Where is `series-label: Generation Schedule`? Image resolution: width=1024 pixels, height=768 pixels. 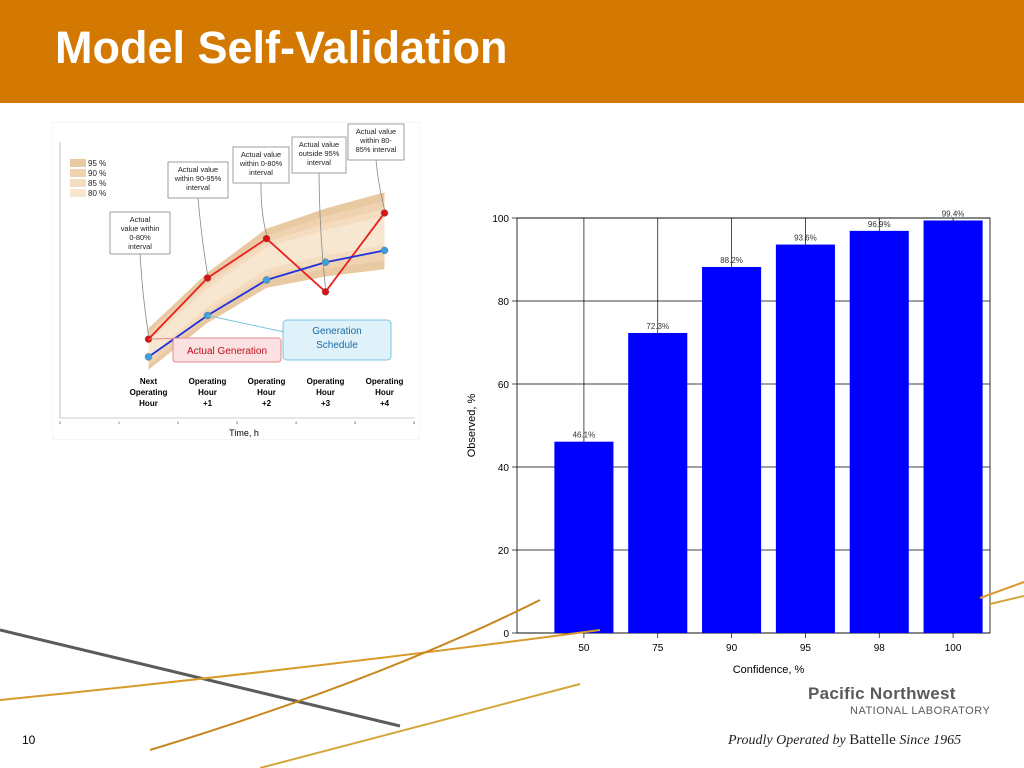 series-label: Generation Schedule is located at coordinates (336, 338).